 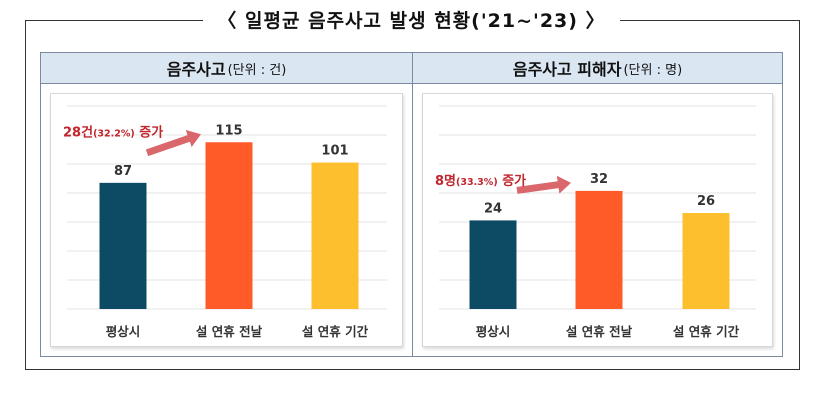 I want to click on data-label: 87, so click(x=123, y=171).